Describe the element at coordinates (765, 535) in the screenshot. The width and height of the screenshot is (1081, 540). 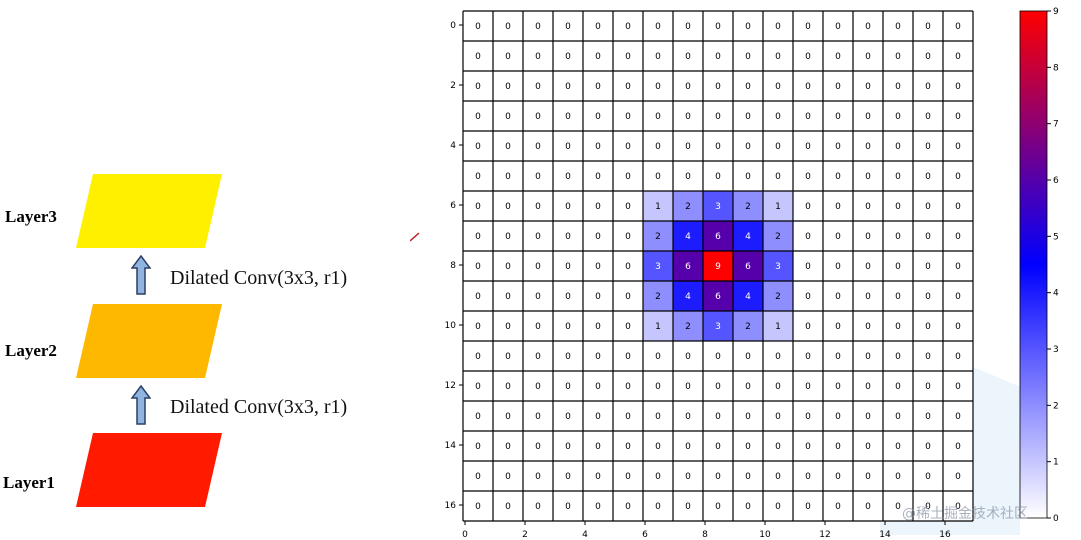
I see `x-tick-label: 10` at that location.